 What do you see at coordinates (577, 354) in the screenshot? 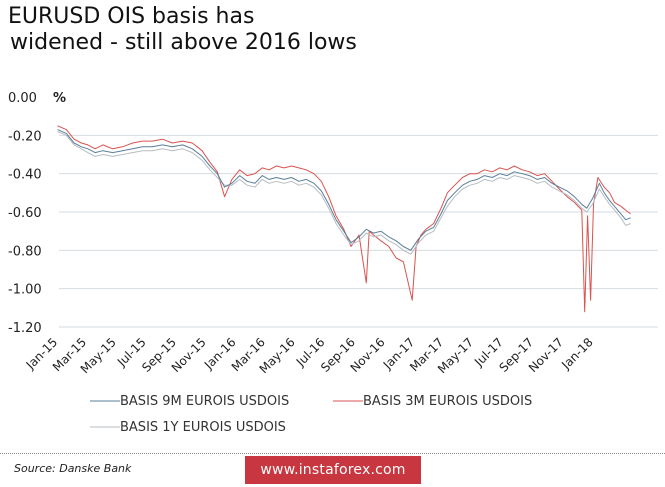
I see `x-tick-label: Jan-18` at bounding box center [577, 354].